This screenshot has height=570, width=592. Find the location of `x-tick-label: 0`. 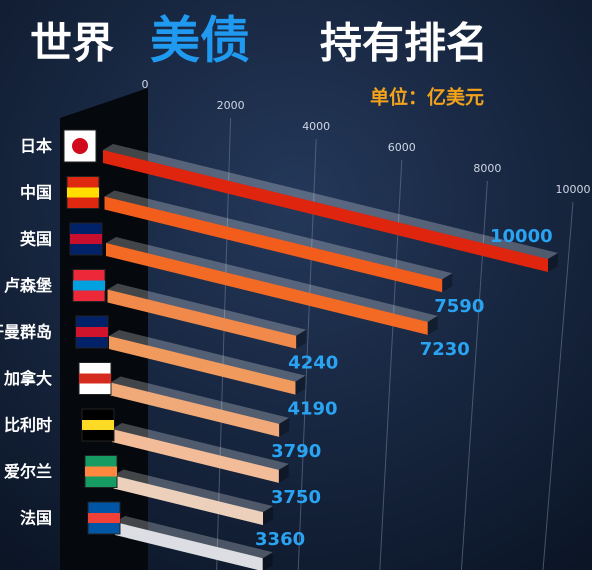

x-tick-label: 0 is located at coordinates (145, 84).